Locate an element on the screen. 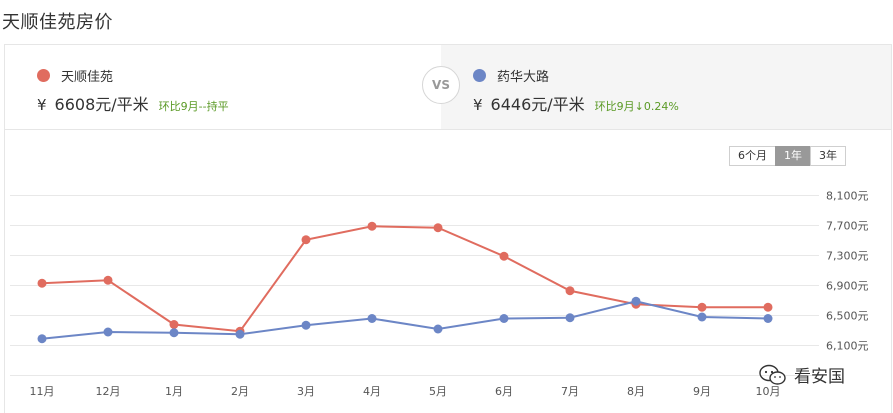 The height and width of the screenshot is (413, 893). x-tick-label: 6月 is located at coordinates (504, 391).